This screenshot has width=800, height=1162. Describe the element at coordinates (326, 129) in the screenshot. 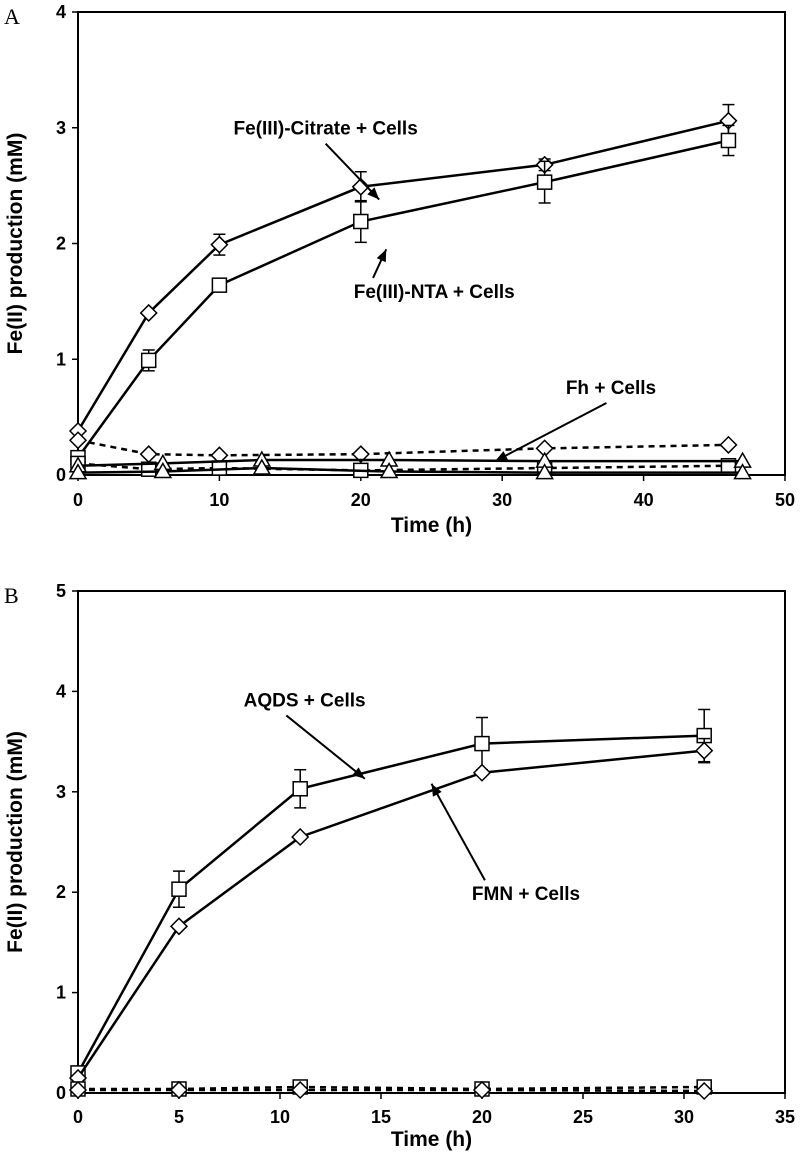

I see `annotation-label: Fe(III)-Citrate + Cells` at that location.